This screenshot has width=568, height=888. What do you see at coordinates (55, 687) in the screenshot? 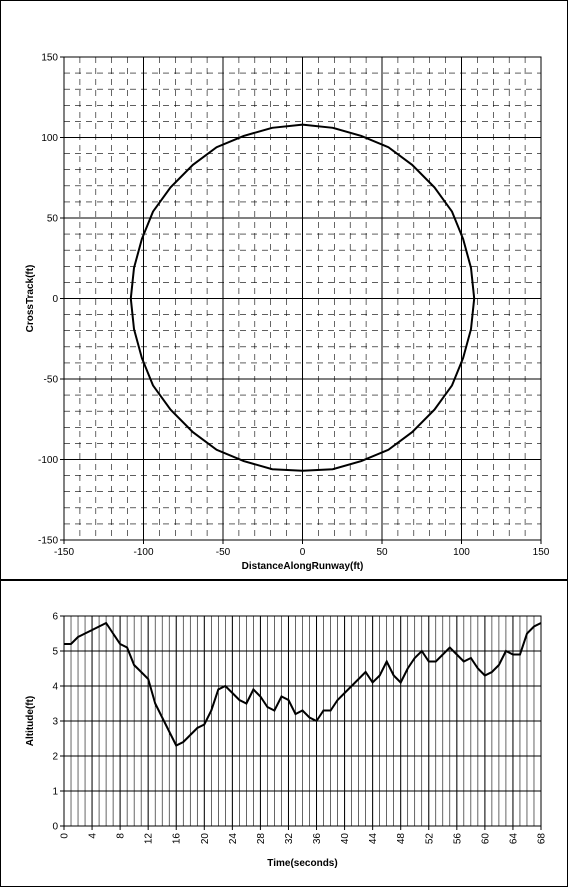
I see `y-tick-label: 4` at bounding box center [55, 687].